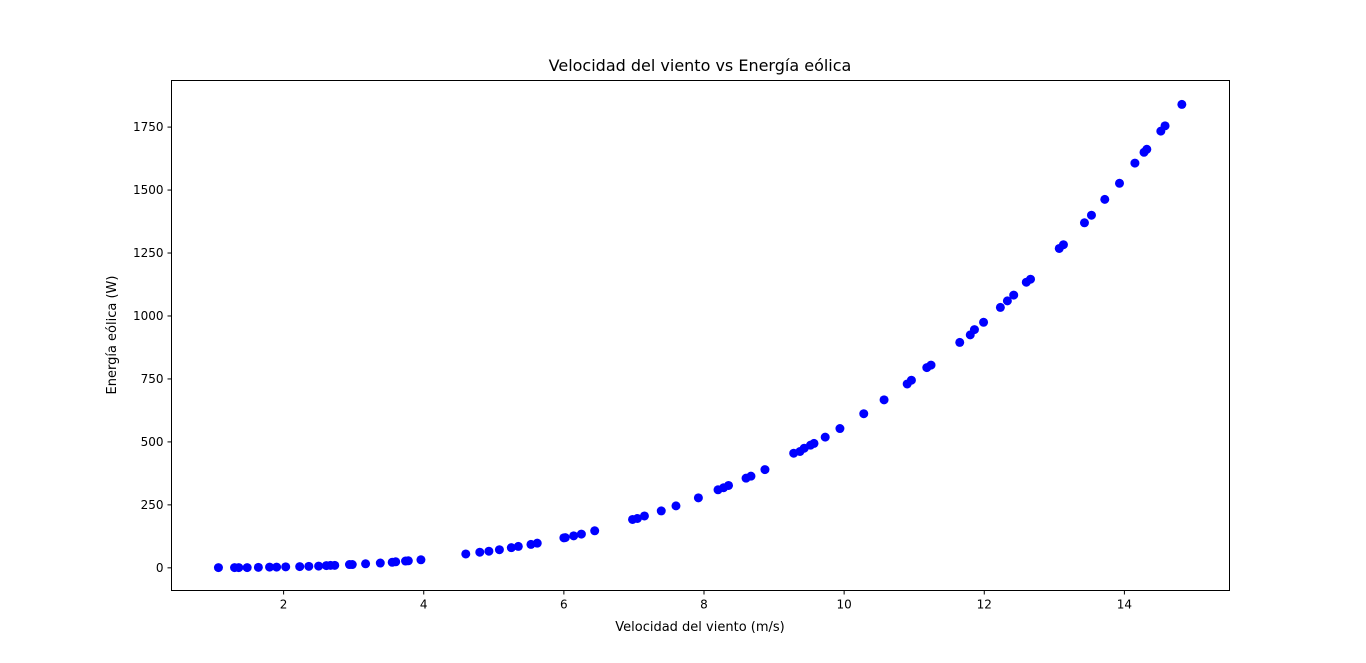 The height and width of the screenshot is (663, 1366). I want to click on x-tick-label: 6, so click(564, 605).